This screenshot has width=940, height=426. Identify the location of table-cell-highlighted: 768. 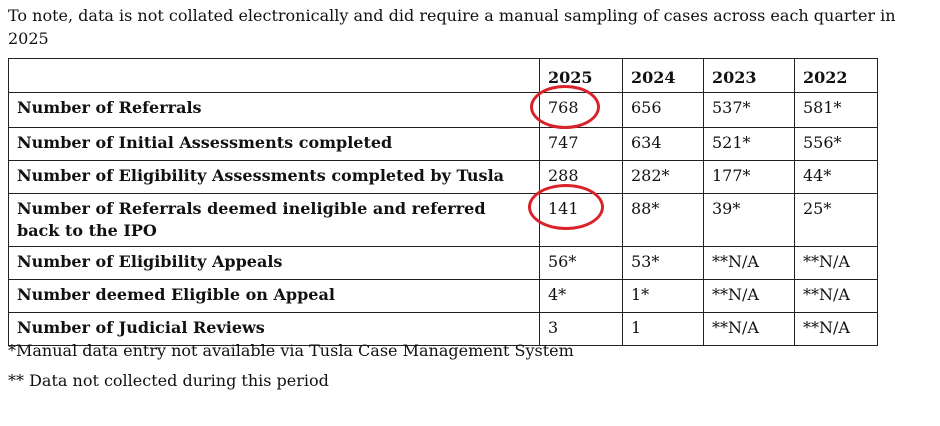
(576, 107).